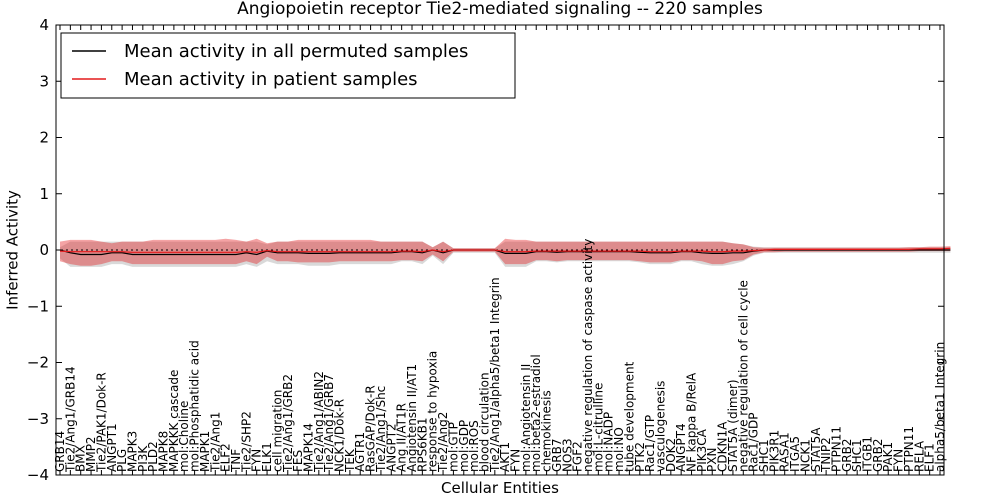  What do you see at coordinates (826, 455) in the screenshot?
I see `entity-label: TNIP2` at bounding box center [826, 455].